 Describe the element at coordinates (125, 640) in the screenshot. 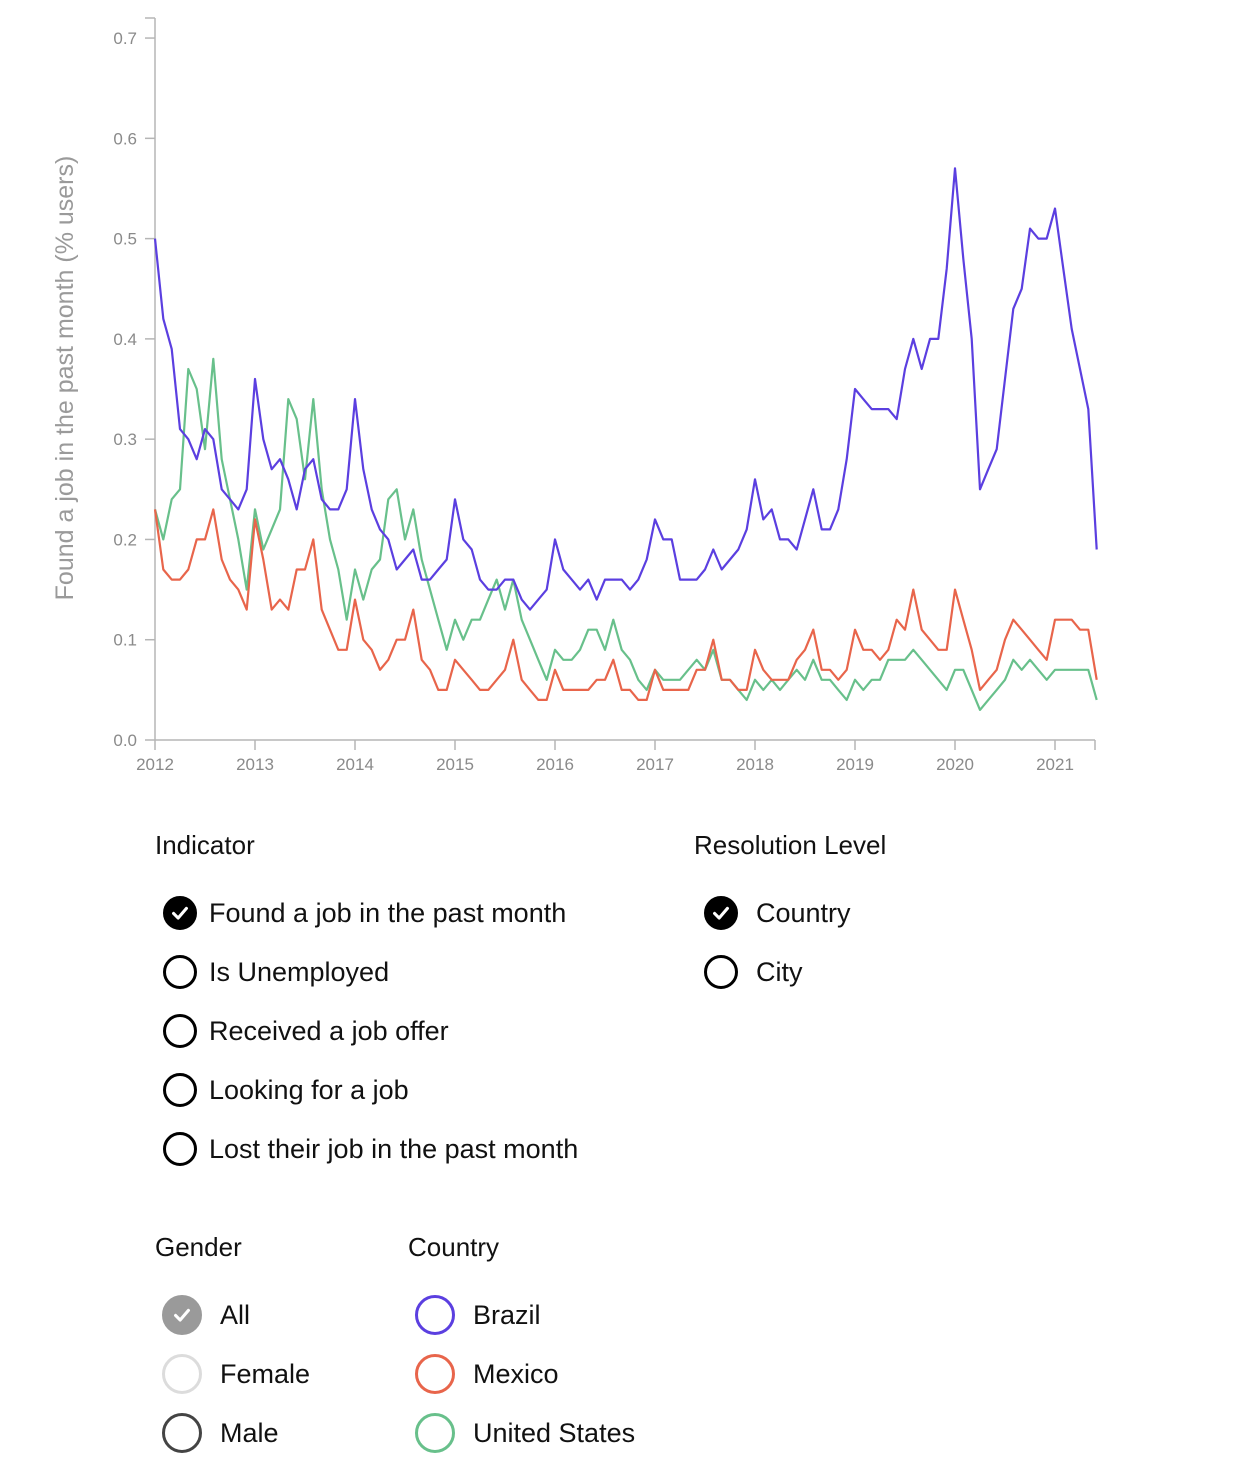

I see `y-tick-label: 0.1` at that location.